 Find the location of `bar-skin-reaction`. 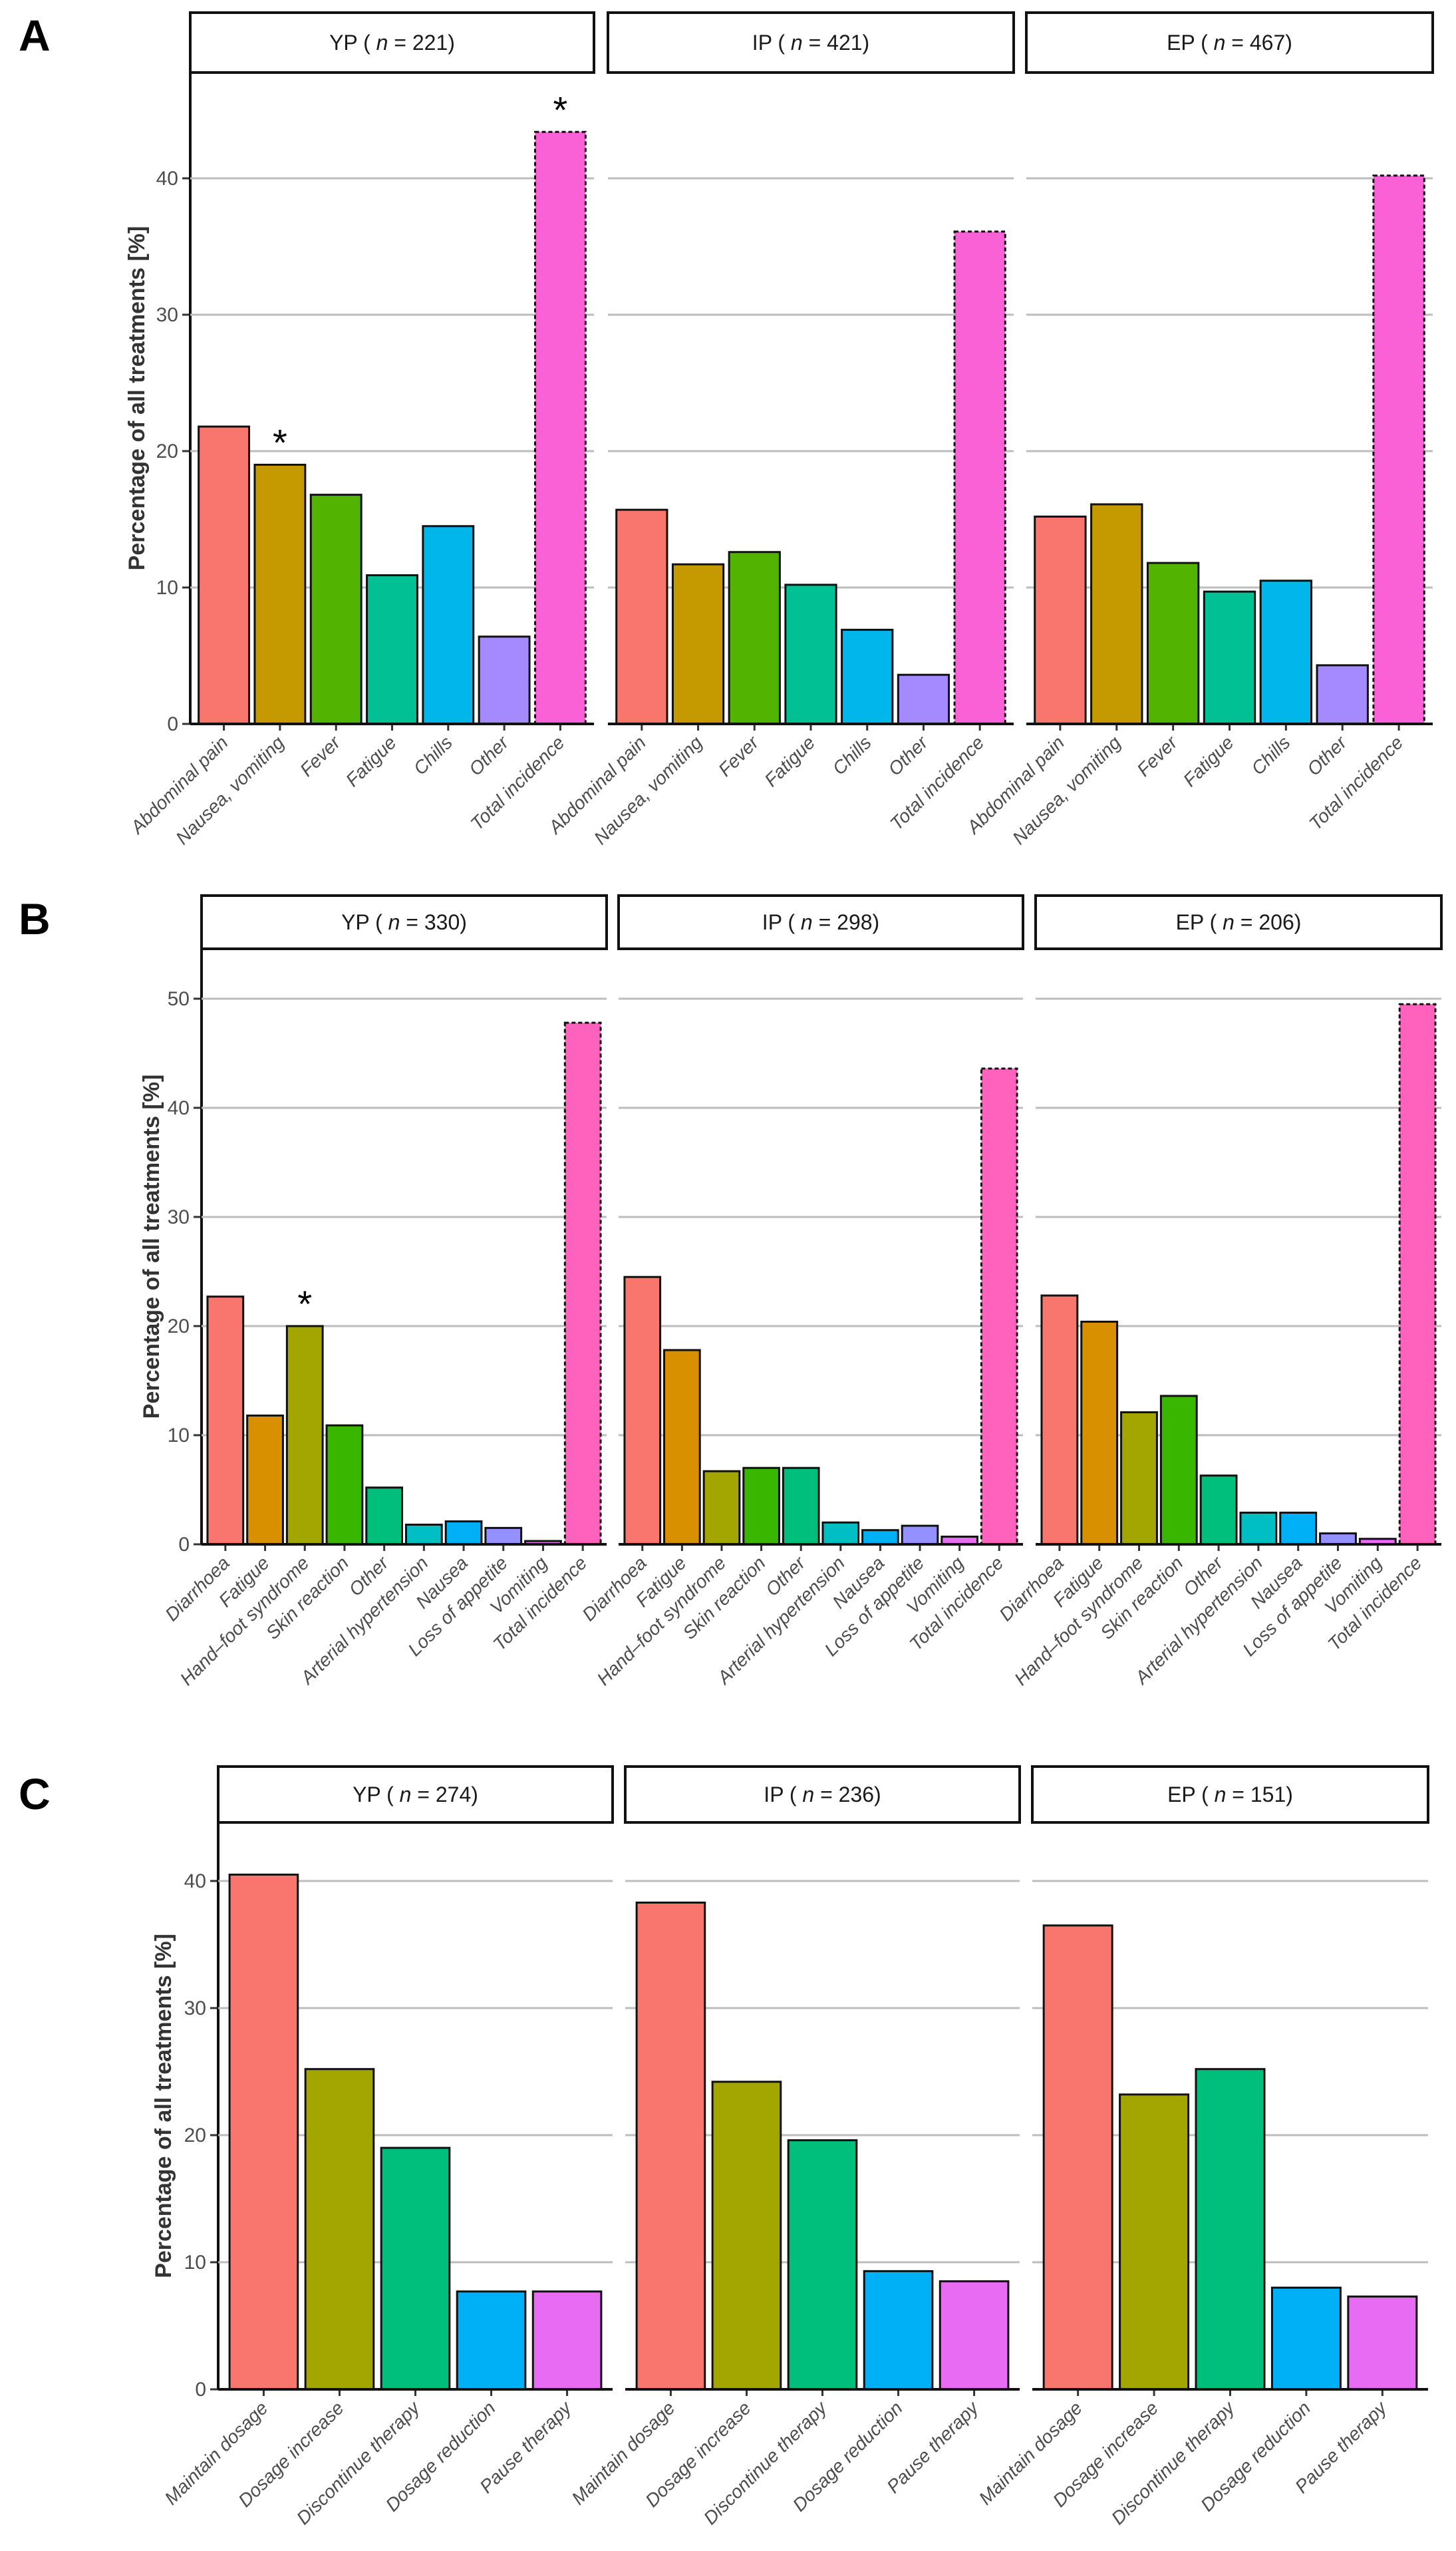

bar-skin-reaction is located at coordinates (761, 1506).